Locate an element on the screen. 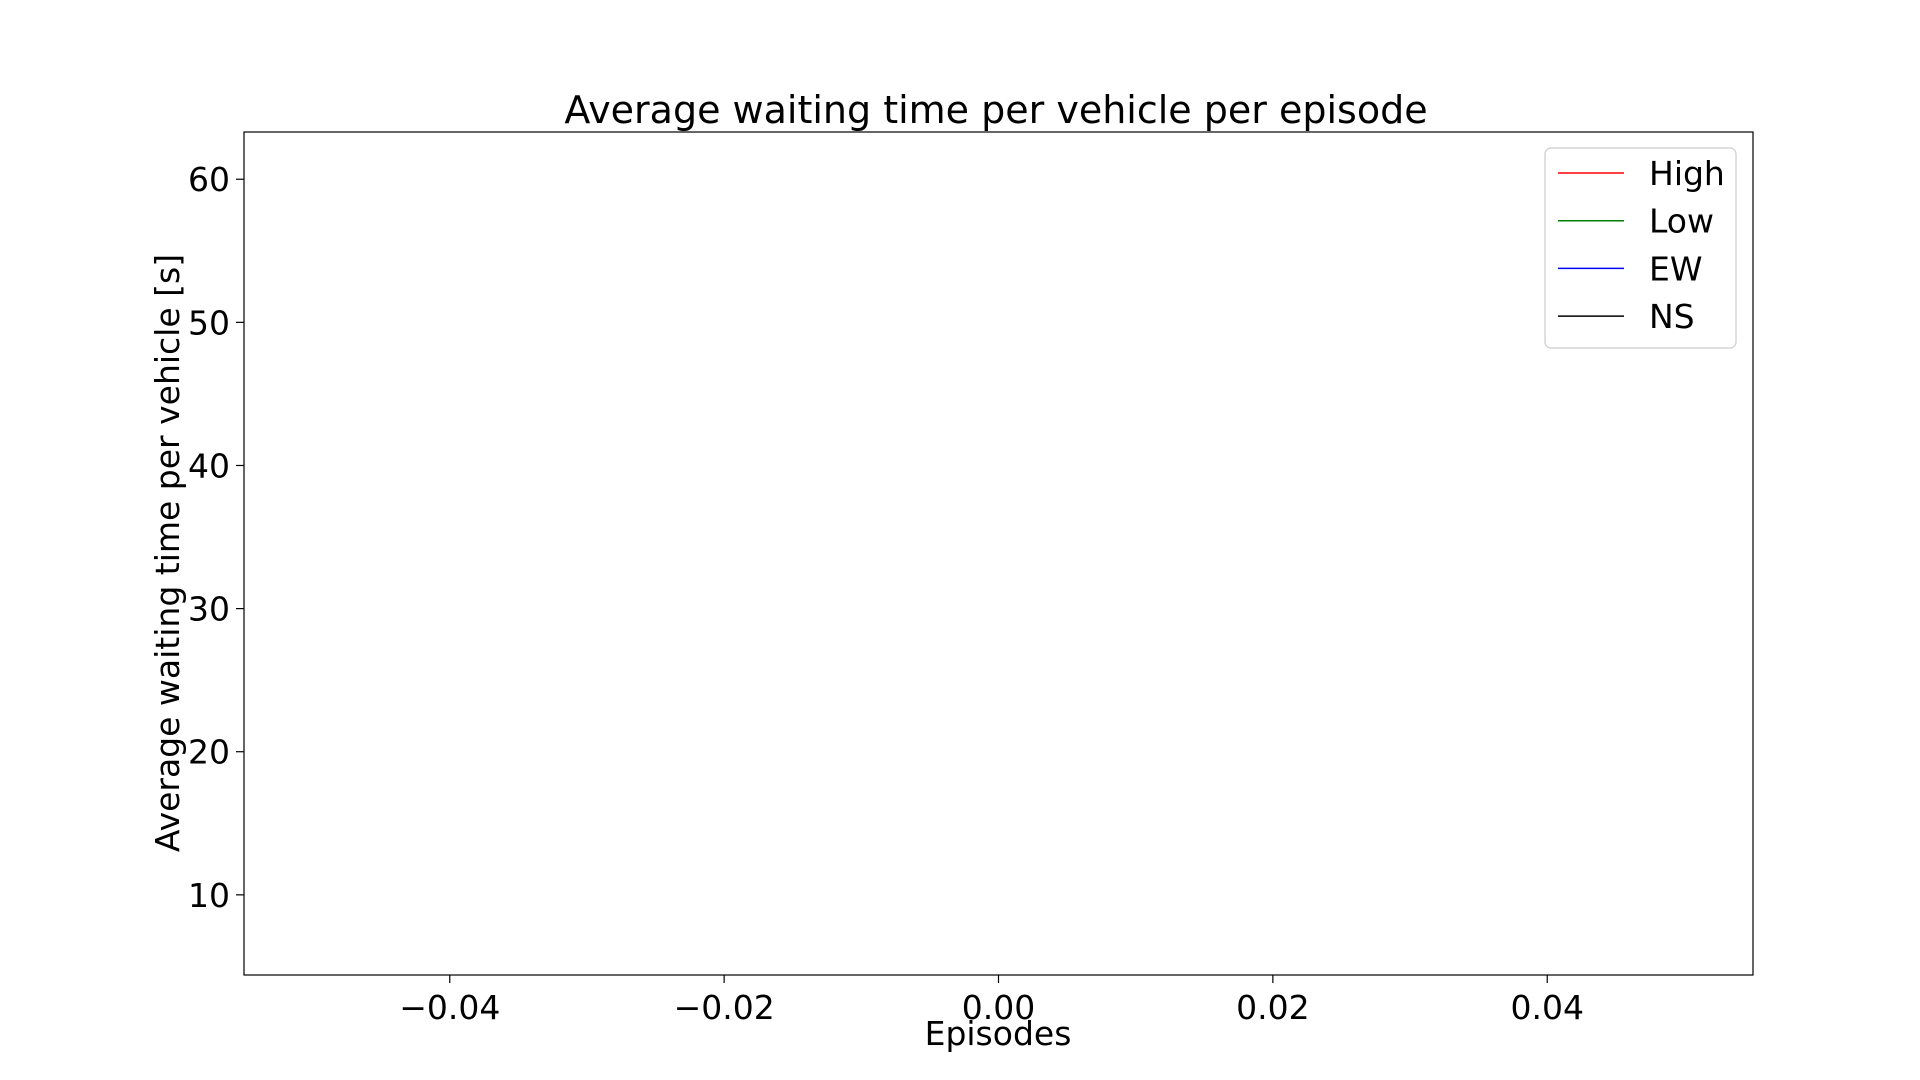 Image resolution: width=1920 pixels, height=1080 pixels. y-tick-label: 40 is located at coordinates (209, 465).